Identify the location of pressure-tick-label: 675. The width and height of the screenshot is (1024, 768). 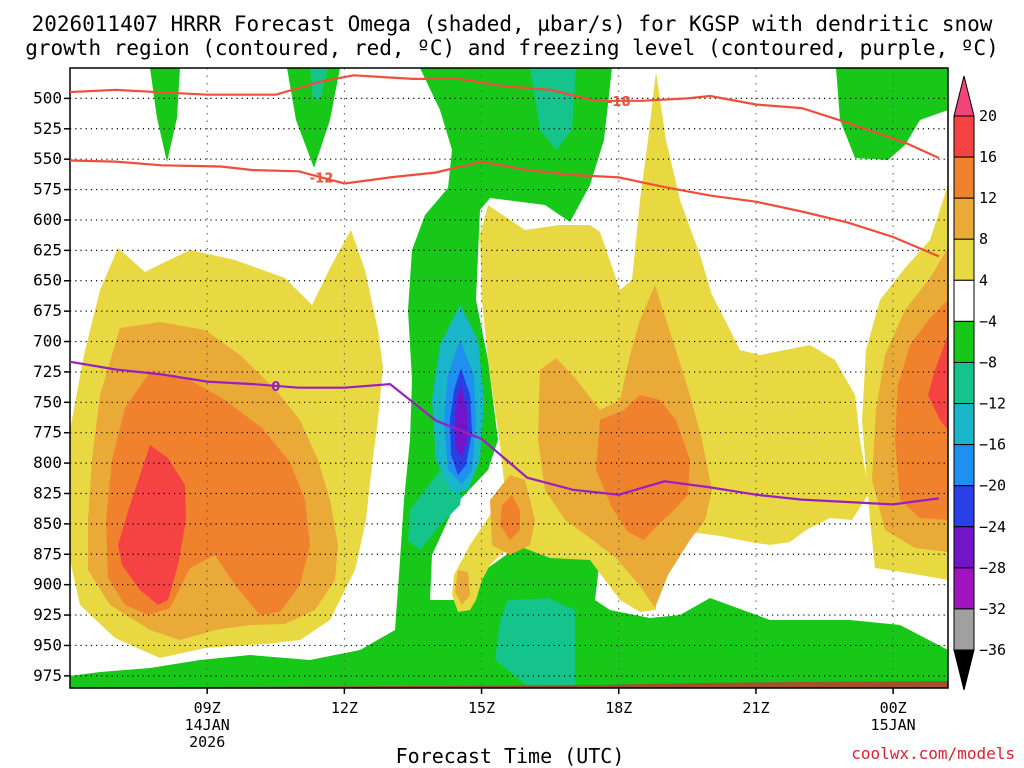
(47, 310).